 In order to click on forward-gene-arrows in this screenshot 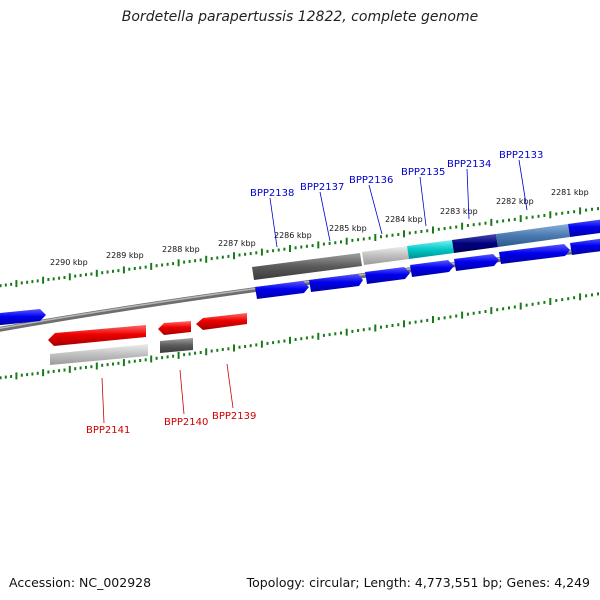, I will do `click(300, 282)`.